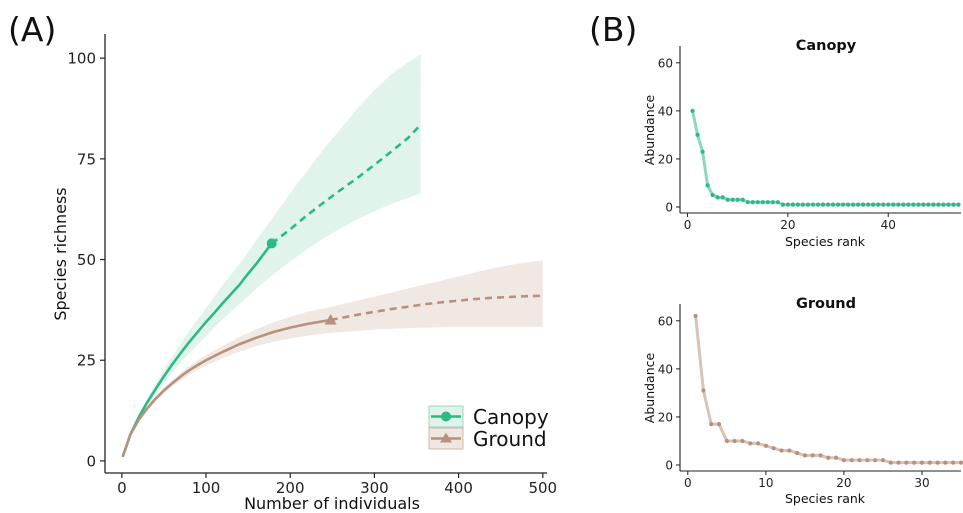 The width and height of the screenshot is (963, 513). Describe the element at coordinates (488, 428) in the screenshot. I see `legend: Canopy Ground` at that location.